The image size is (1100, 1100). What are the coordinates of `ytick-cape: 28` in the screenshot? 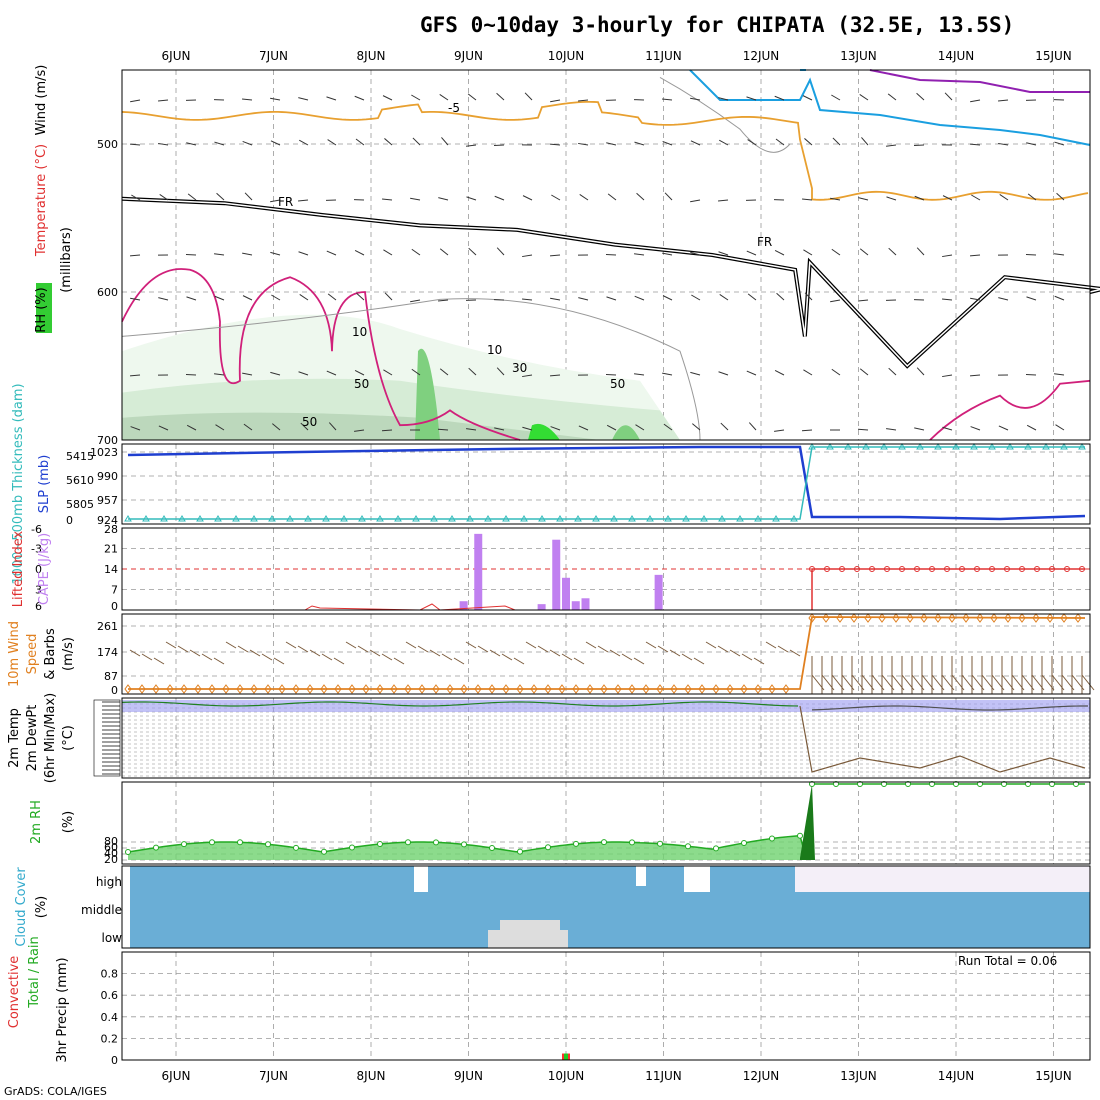 It's located at (111, 529).